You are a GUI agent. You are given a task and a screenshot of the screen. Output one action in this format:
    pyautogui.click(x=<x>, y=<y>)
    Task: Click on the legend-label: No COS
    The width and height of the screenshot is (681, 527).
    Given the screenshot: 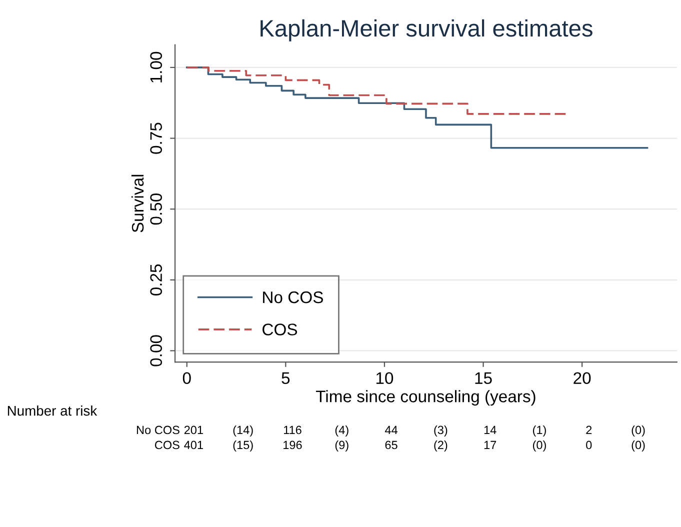 What is the action you would take?
    pyautogui.click(x=293, y=297)
    